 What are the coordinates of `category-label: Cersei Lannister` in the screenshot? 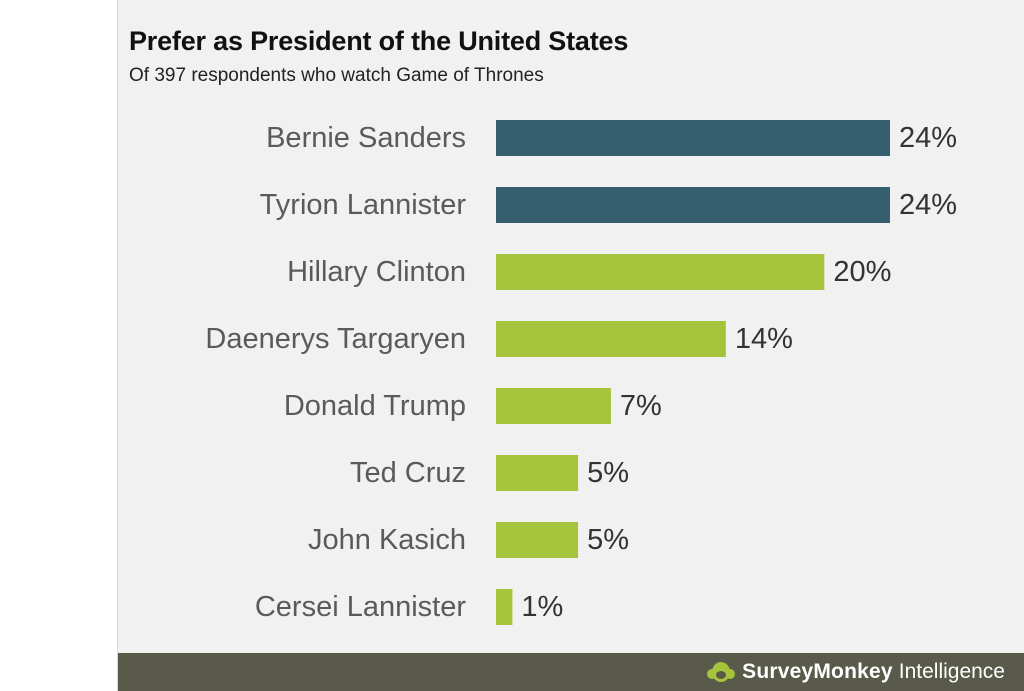 It's located at (360, 607).